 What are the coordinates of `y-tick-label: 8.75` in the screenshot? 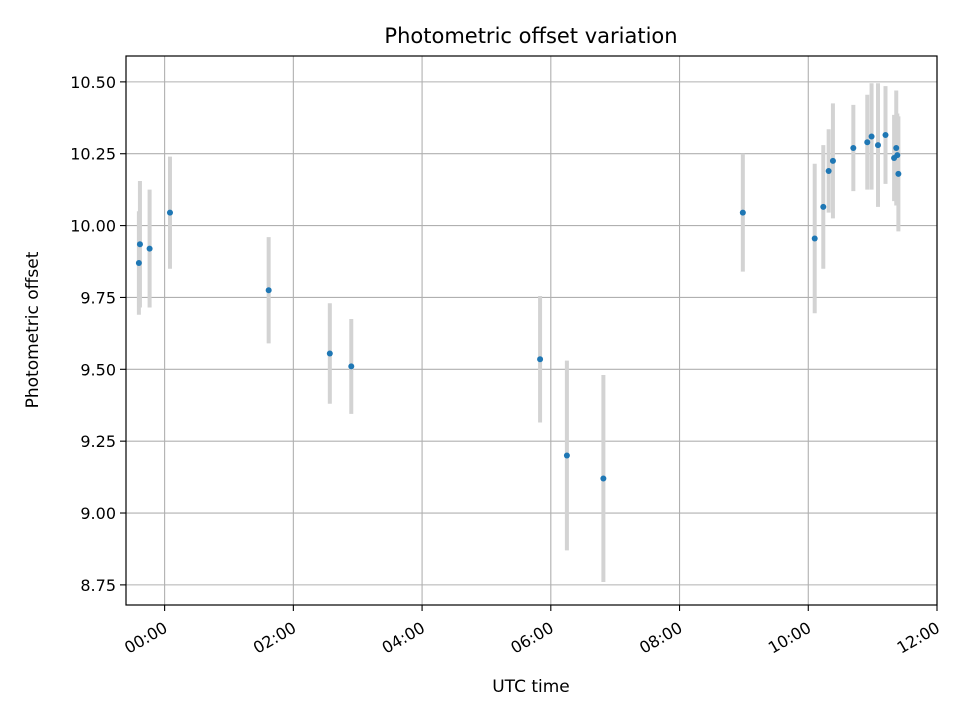 It's located at (98, 585).